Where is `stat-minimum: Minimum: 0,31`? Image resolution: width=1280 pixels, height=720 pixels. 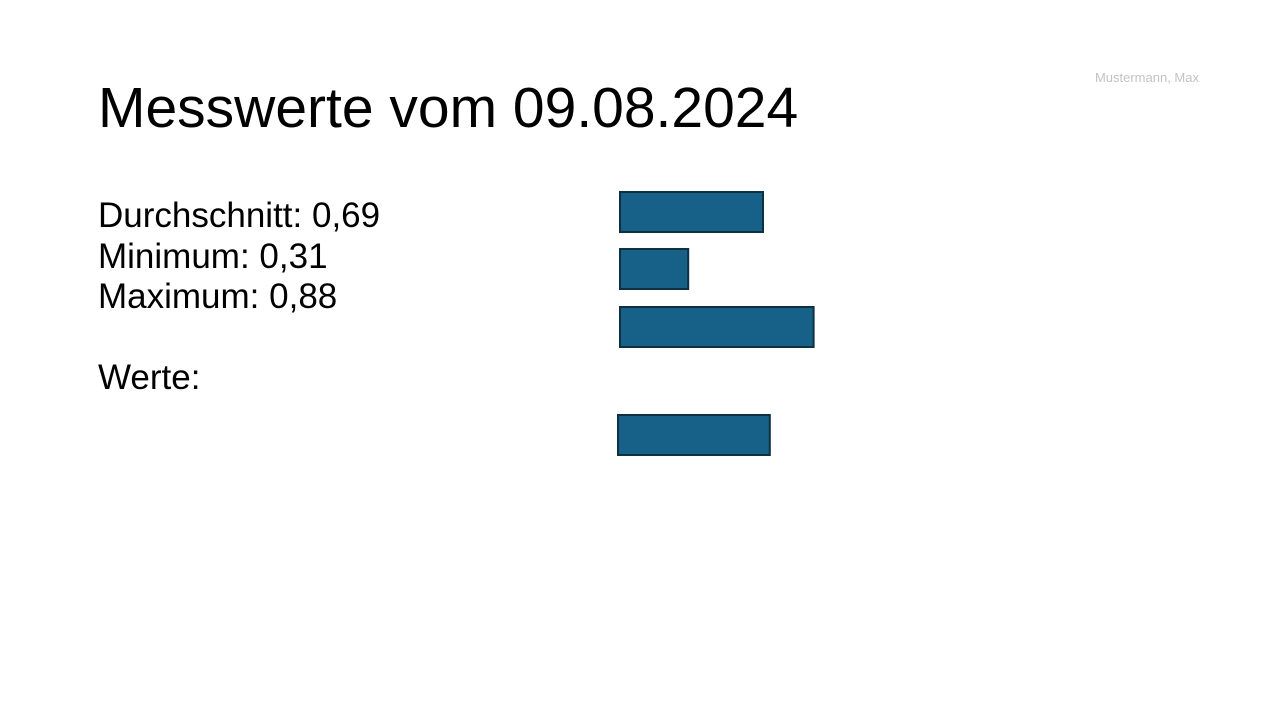
stat-minimum: Minimum: 0,31 is located at coordinates (239, 257).